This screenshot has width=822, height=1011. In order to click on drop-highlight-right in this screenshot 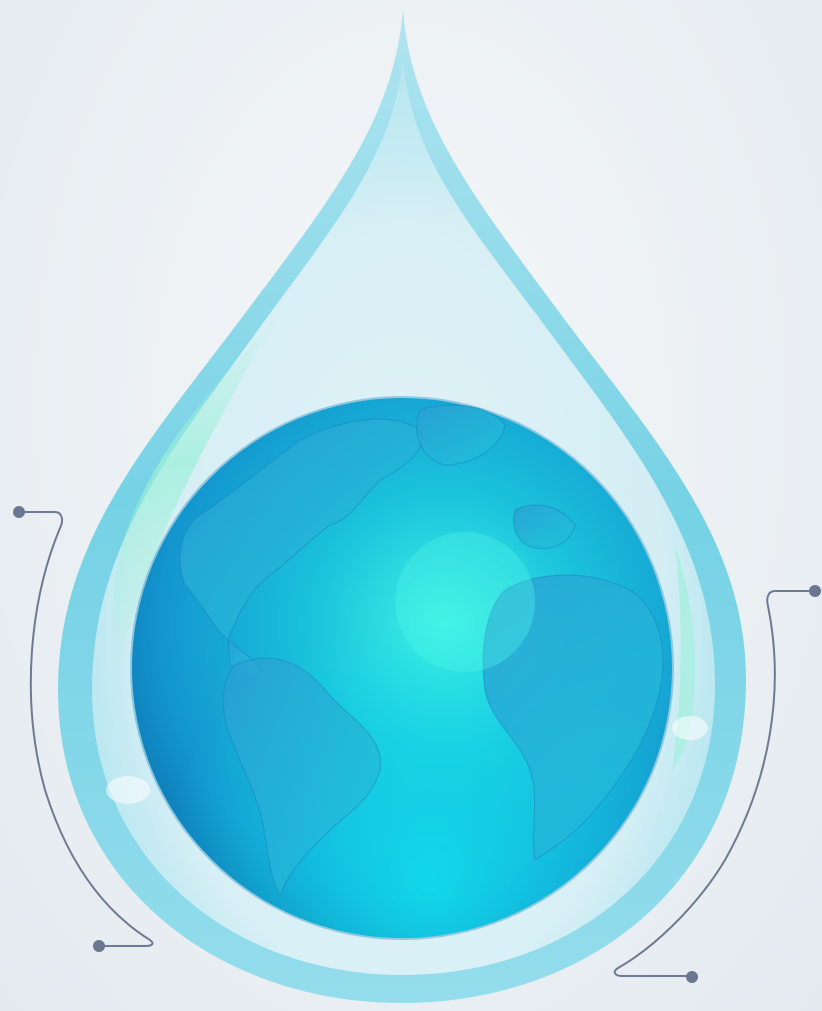, I will do `click(684, 657)`.